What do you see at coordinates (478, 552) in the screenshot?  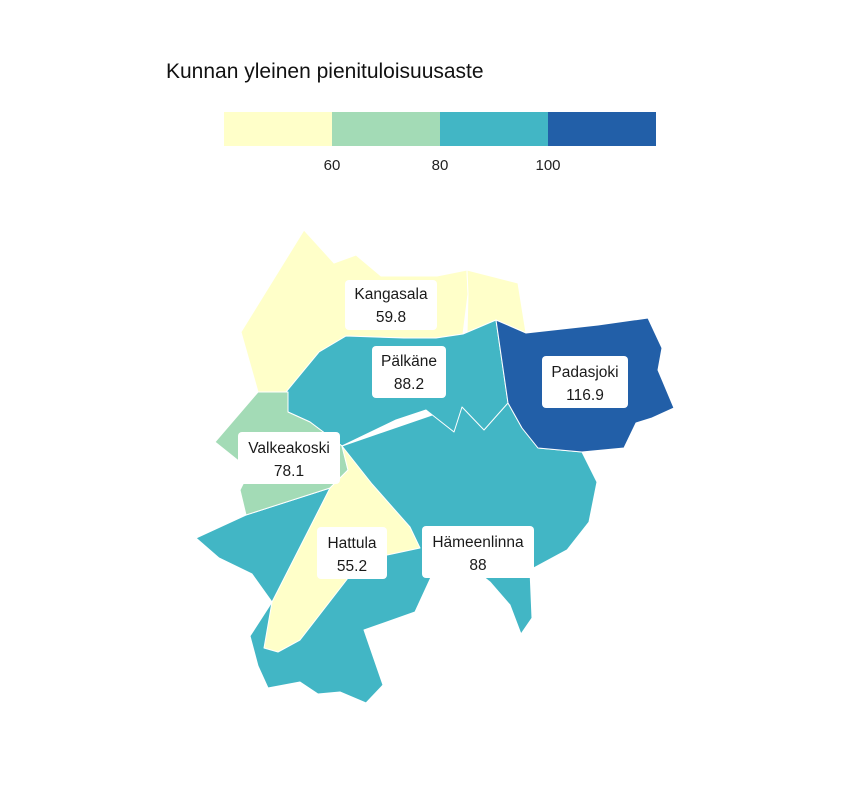 I see `label-hameenlinna: Hämeenlinna 88` at bounding box center [478, 552].